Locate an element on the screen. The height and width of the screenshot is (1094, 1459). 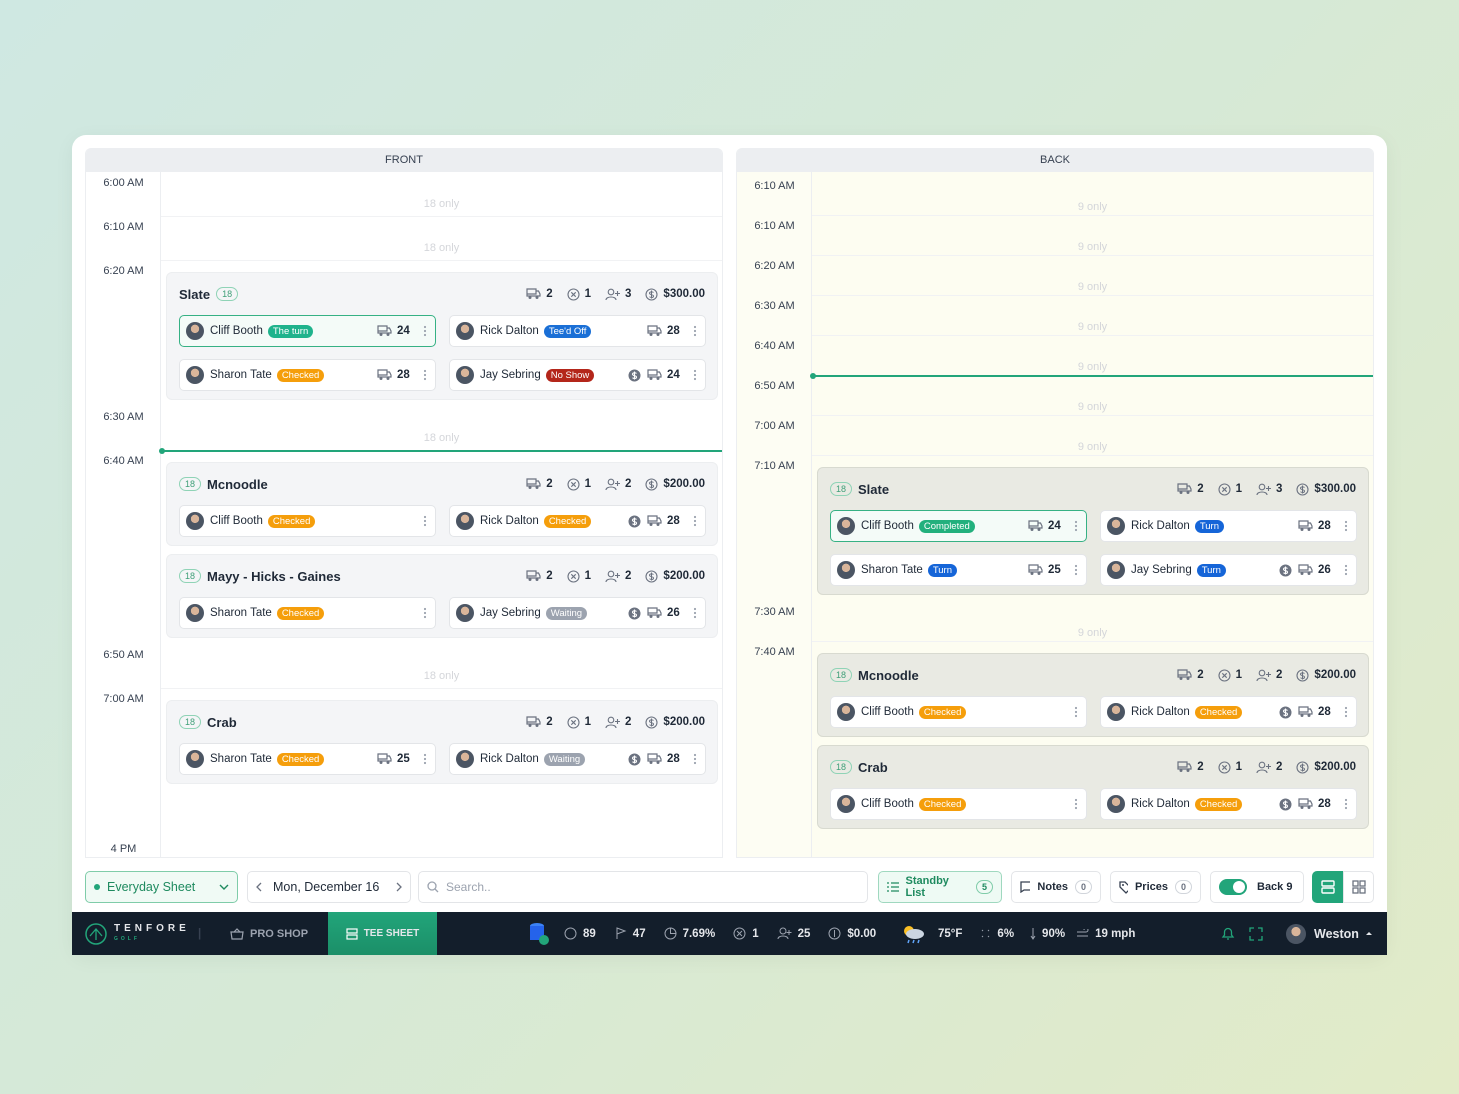
group-header: 18 Slate 2 1 3 $300.00 is located at coordinates (1093, 489).